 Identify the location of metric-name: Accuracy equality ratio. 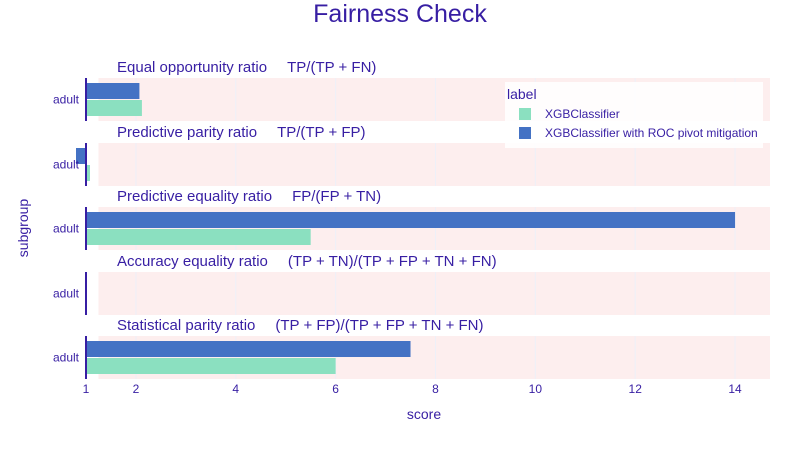
(192, 261).